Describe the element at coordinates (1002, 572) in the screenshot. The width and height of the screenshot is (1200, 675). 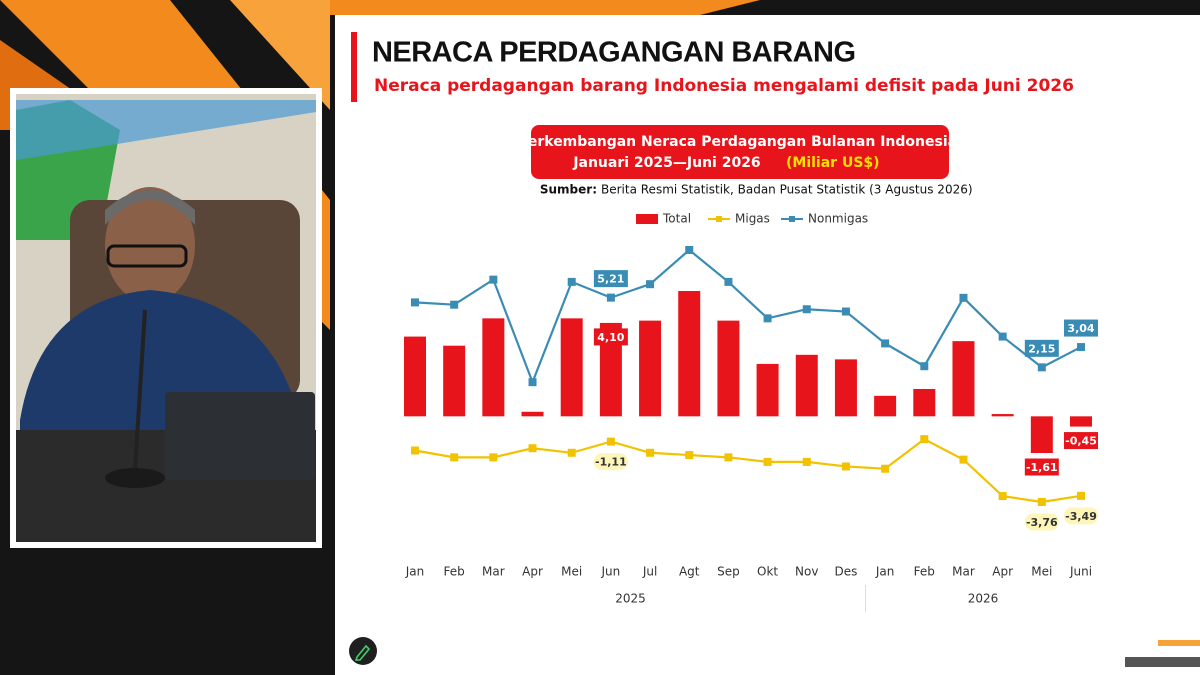
I see `x-tick-label: Apr` at that location.